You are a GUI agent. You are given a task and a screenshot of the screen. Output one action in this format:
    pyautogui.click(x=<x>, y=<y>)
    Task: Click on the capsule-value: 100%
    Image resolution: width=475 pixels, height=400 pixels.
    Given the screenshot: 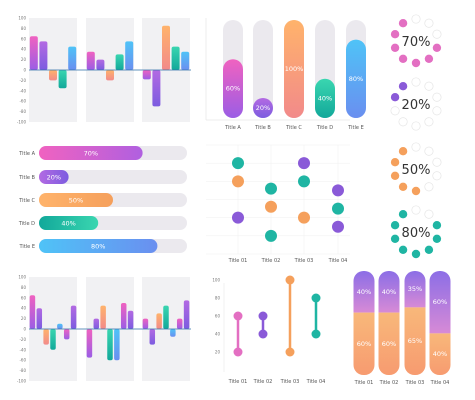 What is the action you would take?
    pyautogui.click(x=294, y=69)
    